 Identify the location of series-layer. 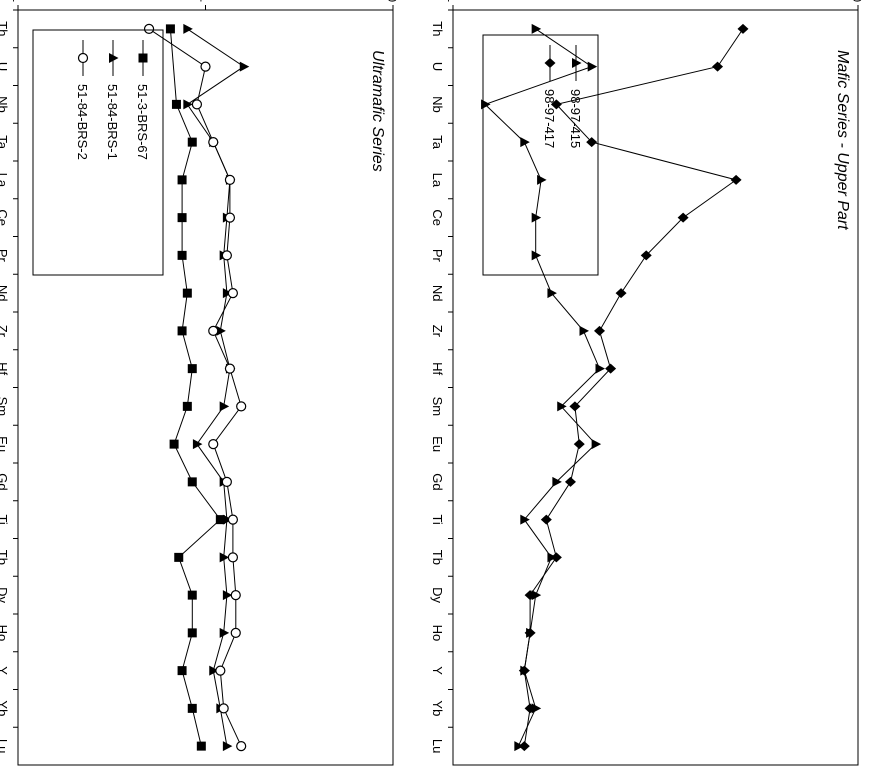
(196, 387).